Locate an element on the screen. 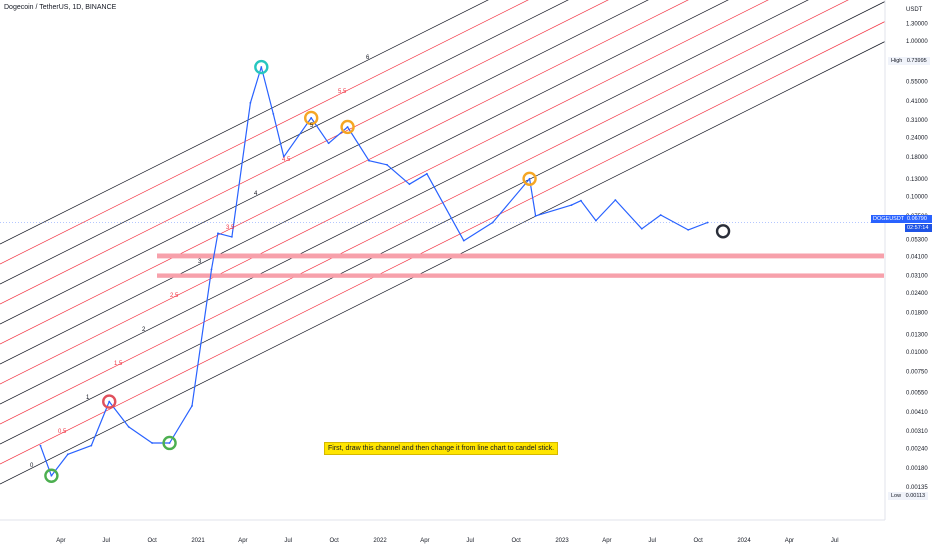  price-tick: 1.30000 is located at coordinates (917, 24).